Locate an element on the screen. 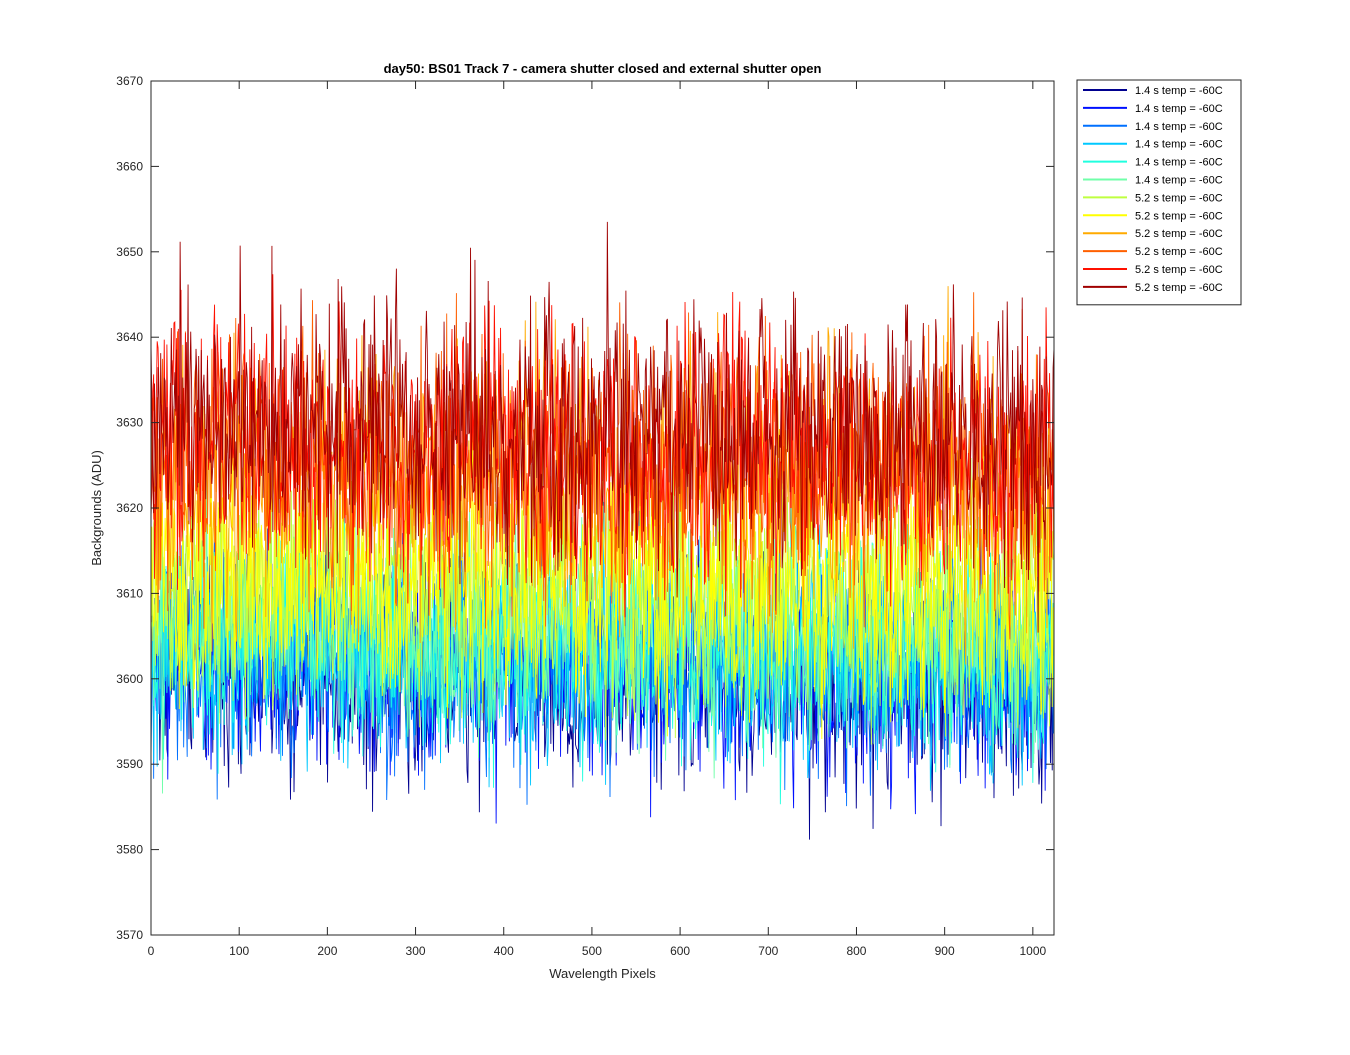 The image size is (1350, 1055). x-tick-label: 900 is located at coordinates (945, 951).